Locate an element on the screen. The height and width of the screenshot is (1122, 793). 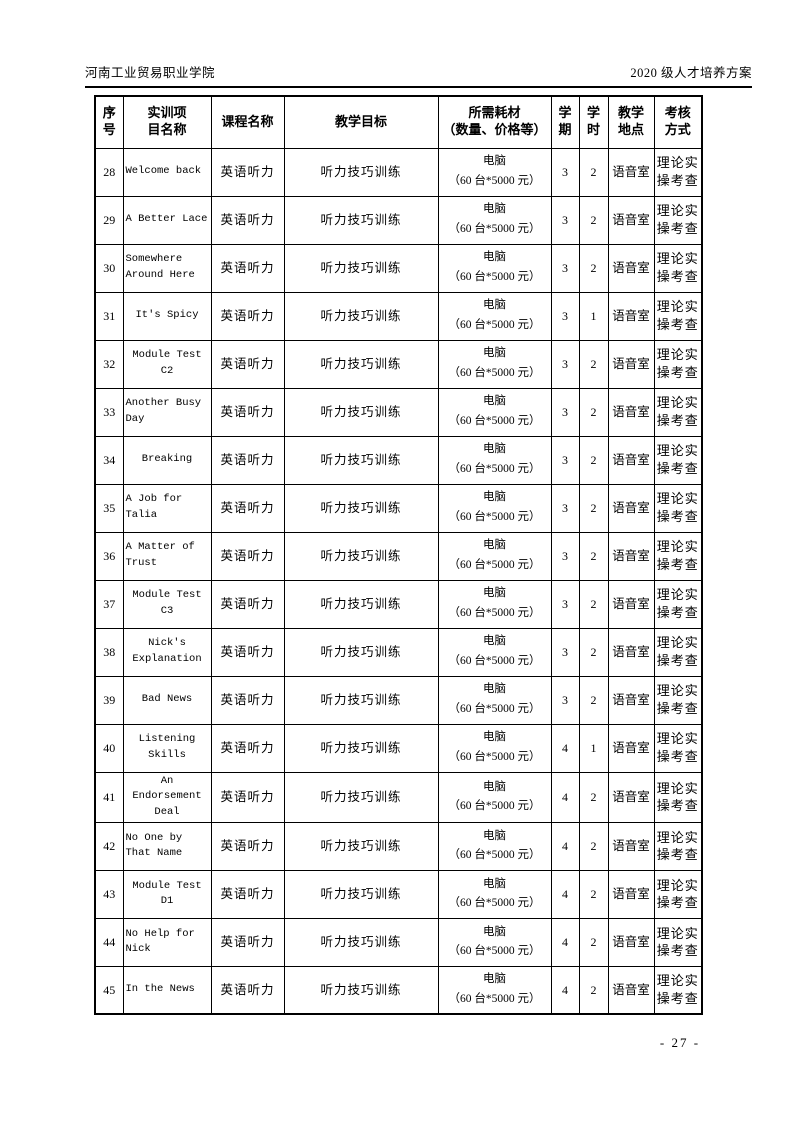
cell-seq: 35 is located at coordinates (109, 508).